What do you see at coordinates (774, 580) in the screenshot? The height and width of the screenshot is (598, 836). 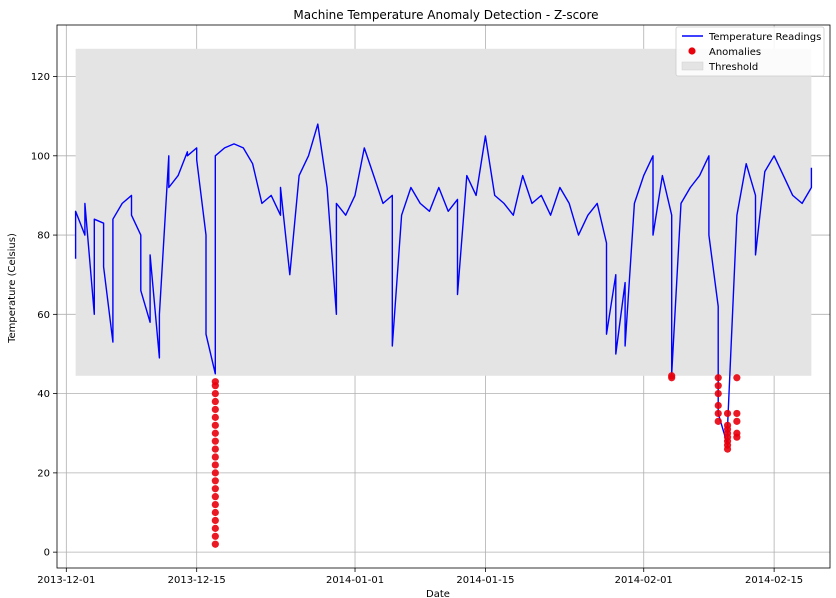 I see `x-tick-label: 2014-02-15` at bounding box center [774, 580].